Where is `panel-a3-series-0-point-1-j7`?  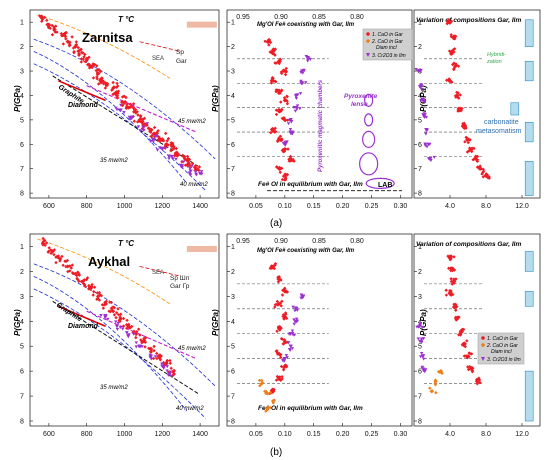
panel-a3-series-0-point-1-j7 is located at coordinates (455, 36).